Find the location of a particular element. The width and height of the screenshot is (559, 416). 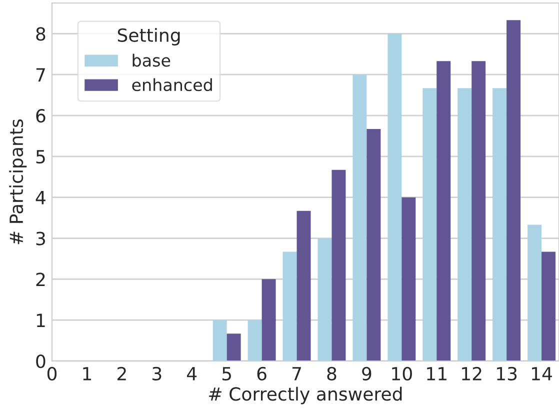

x-tick-label: 10 is located at coordinates (402, 373).